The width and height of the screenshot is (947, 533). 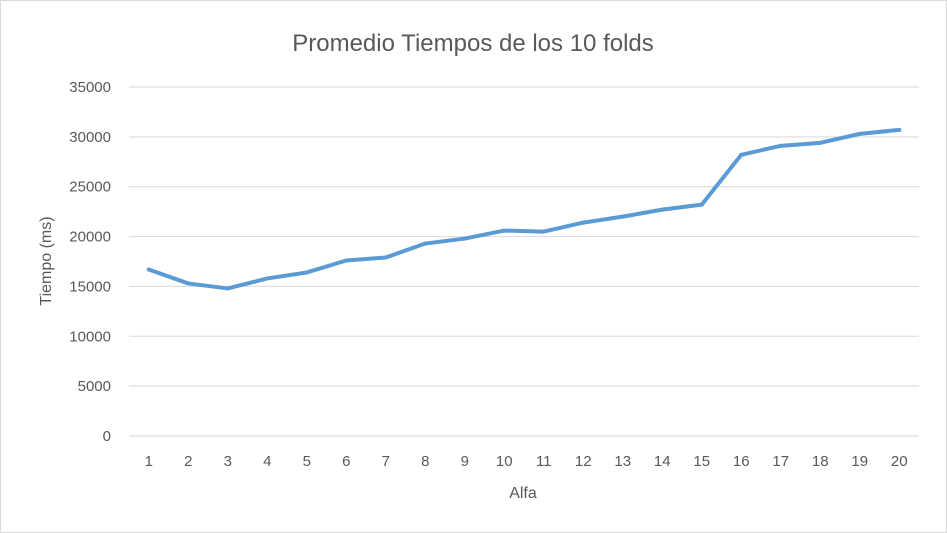 I want to click on x-tick-label: 11, so click(x=544, y=461).